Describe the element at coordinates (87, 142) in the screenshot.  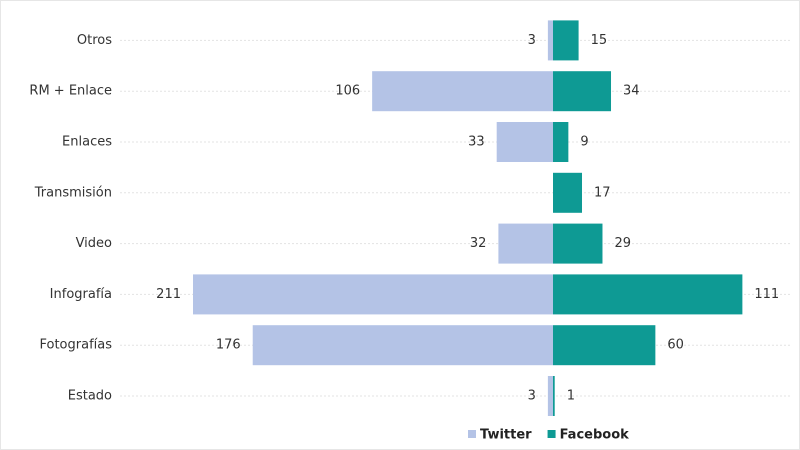
I see `category-label: Enlaces` at that location.